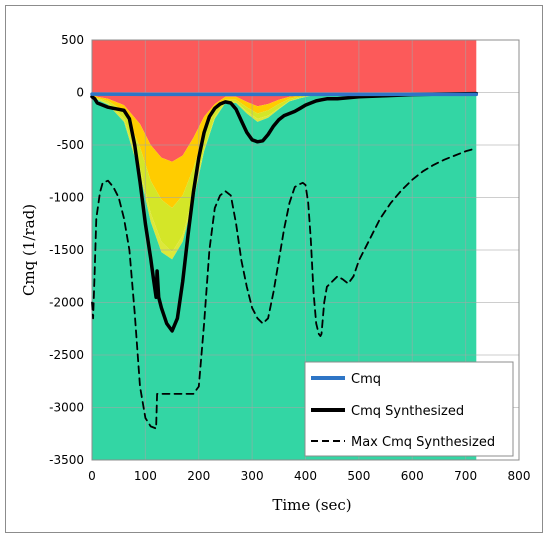 Image resolution: width=550 pixels, height=539 pixels. I want to click on x-tick-label: 800, so click(519, 476).